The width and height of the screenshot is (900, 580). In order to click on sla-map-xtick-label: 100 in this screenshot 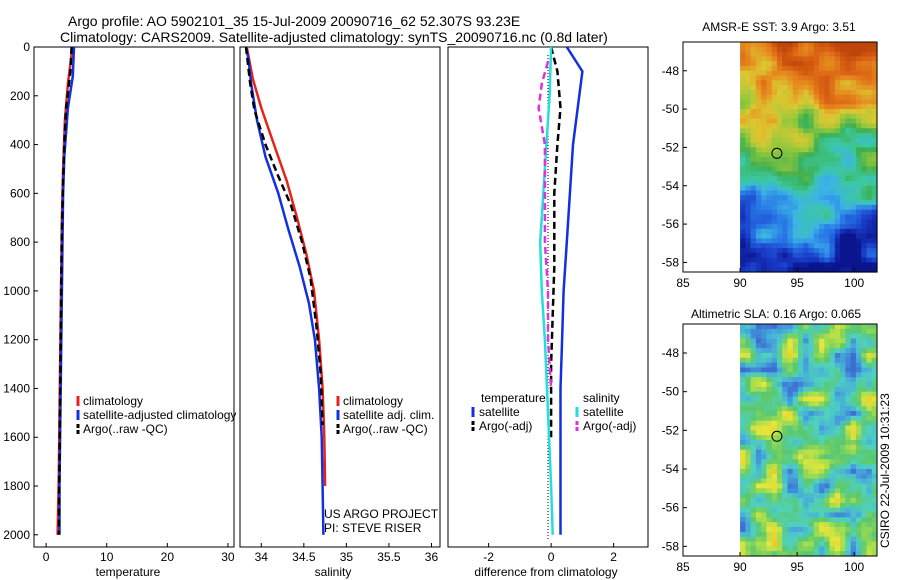, I will do `click(854, 567)`.